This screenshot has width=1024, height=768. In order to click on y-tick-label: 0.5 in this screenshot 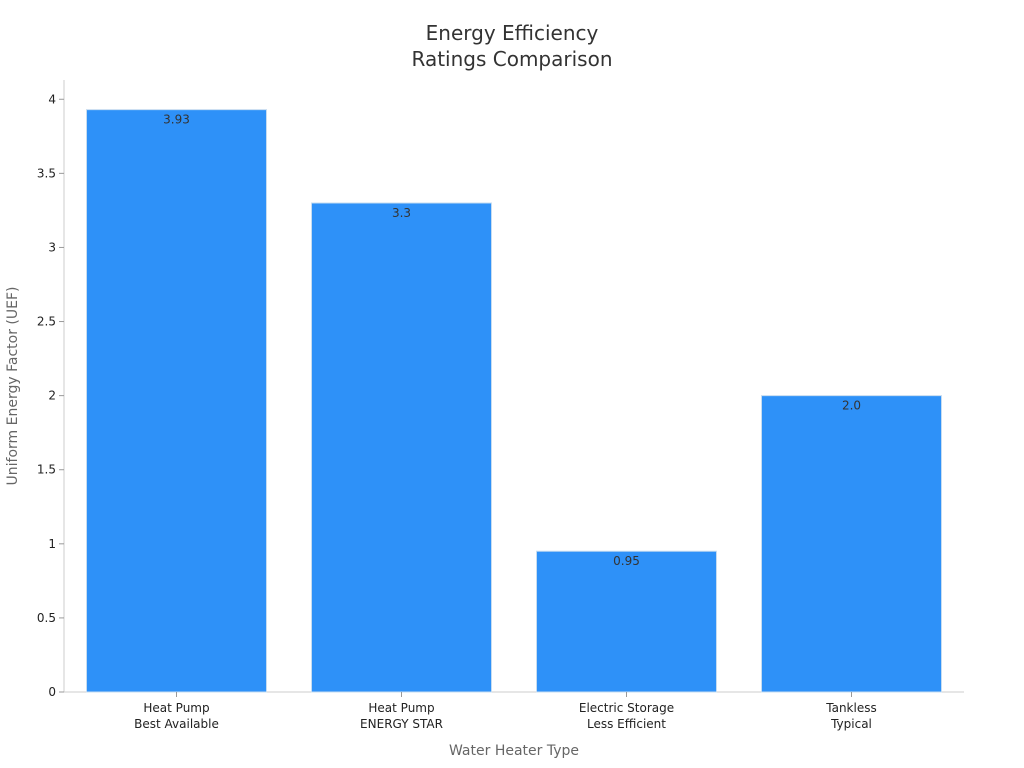, I will do `click(46, 618)`.